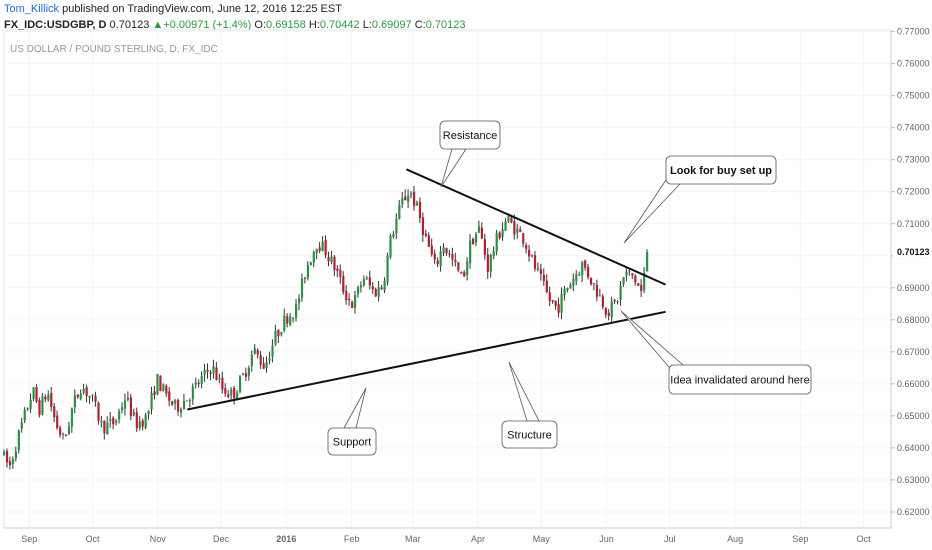 The height and width of the screenshot is (550, 932). I want to click on y-tick-label: 0.77000, so click(913, 32).